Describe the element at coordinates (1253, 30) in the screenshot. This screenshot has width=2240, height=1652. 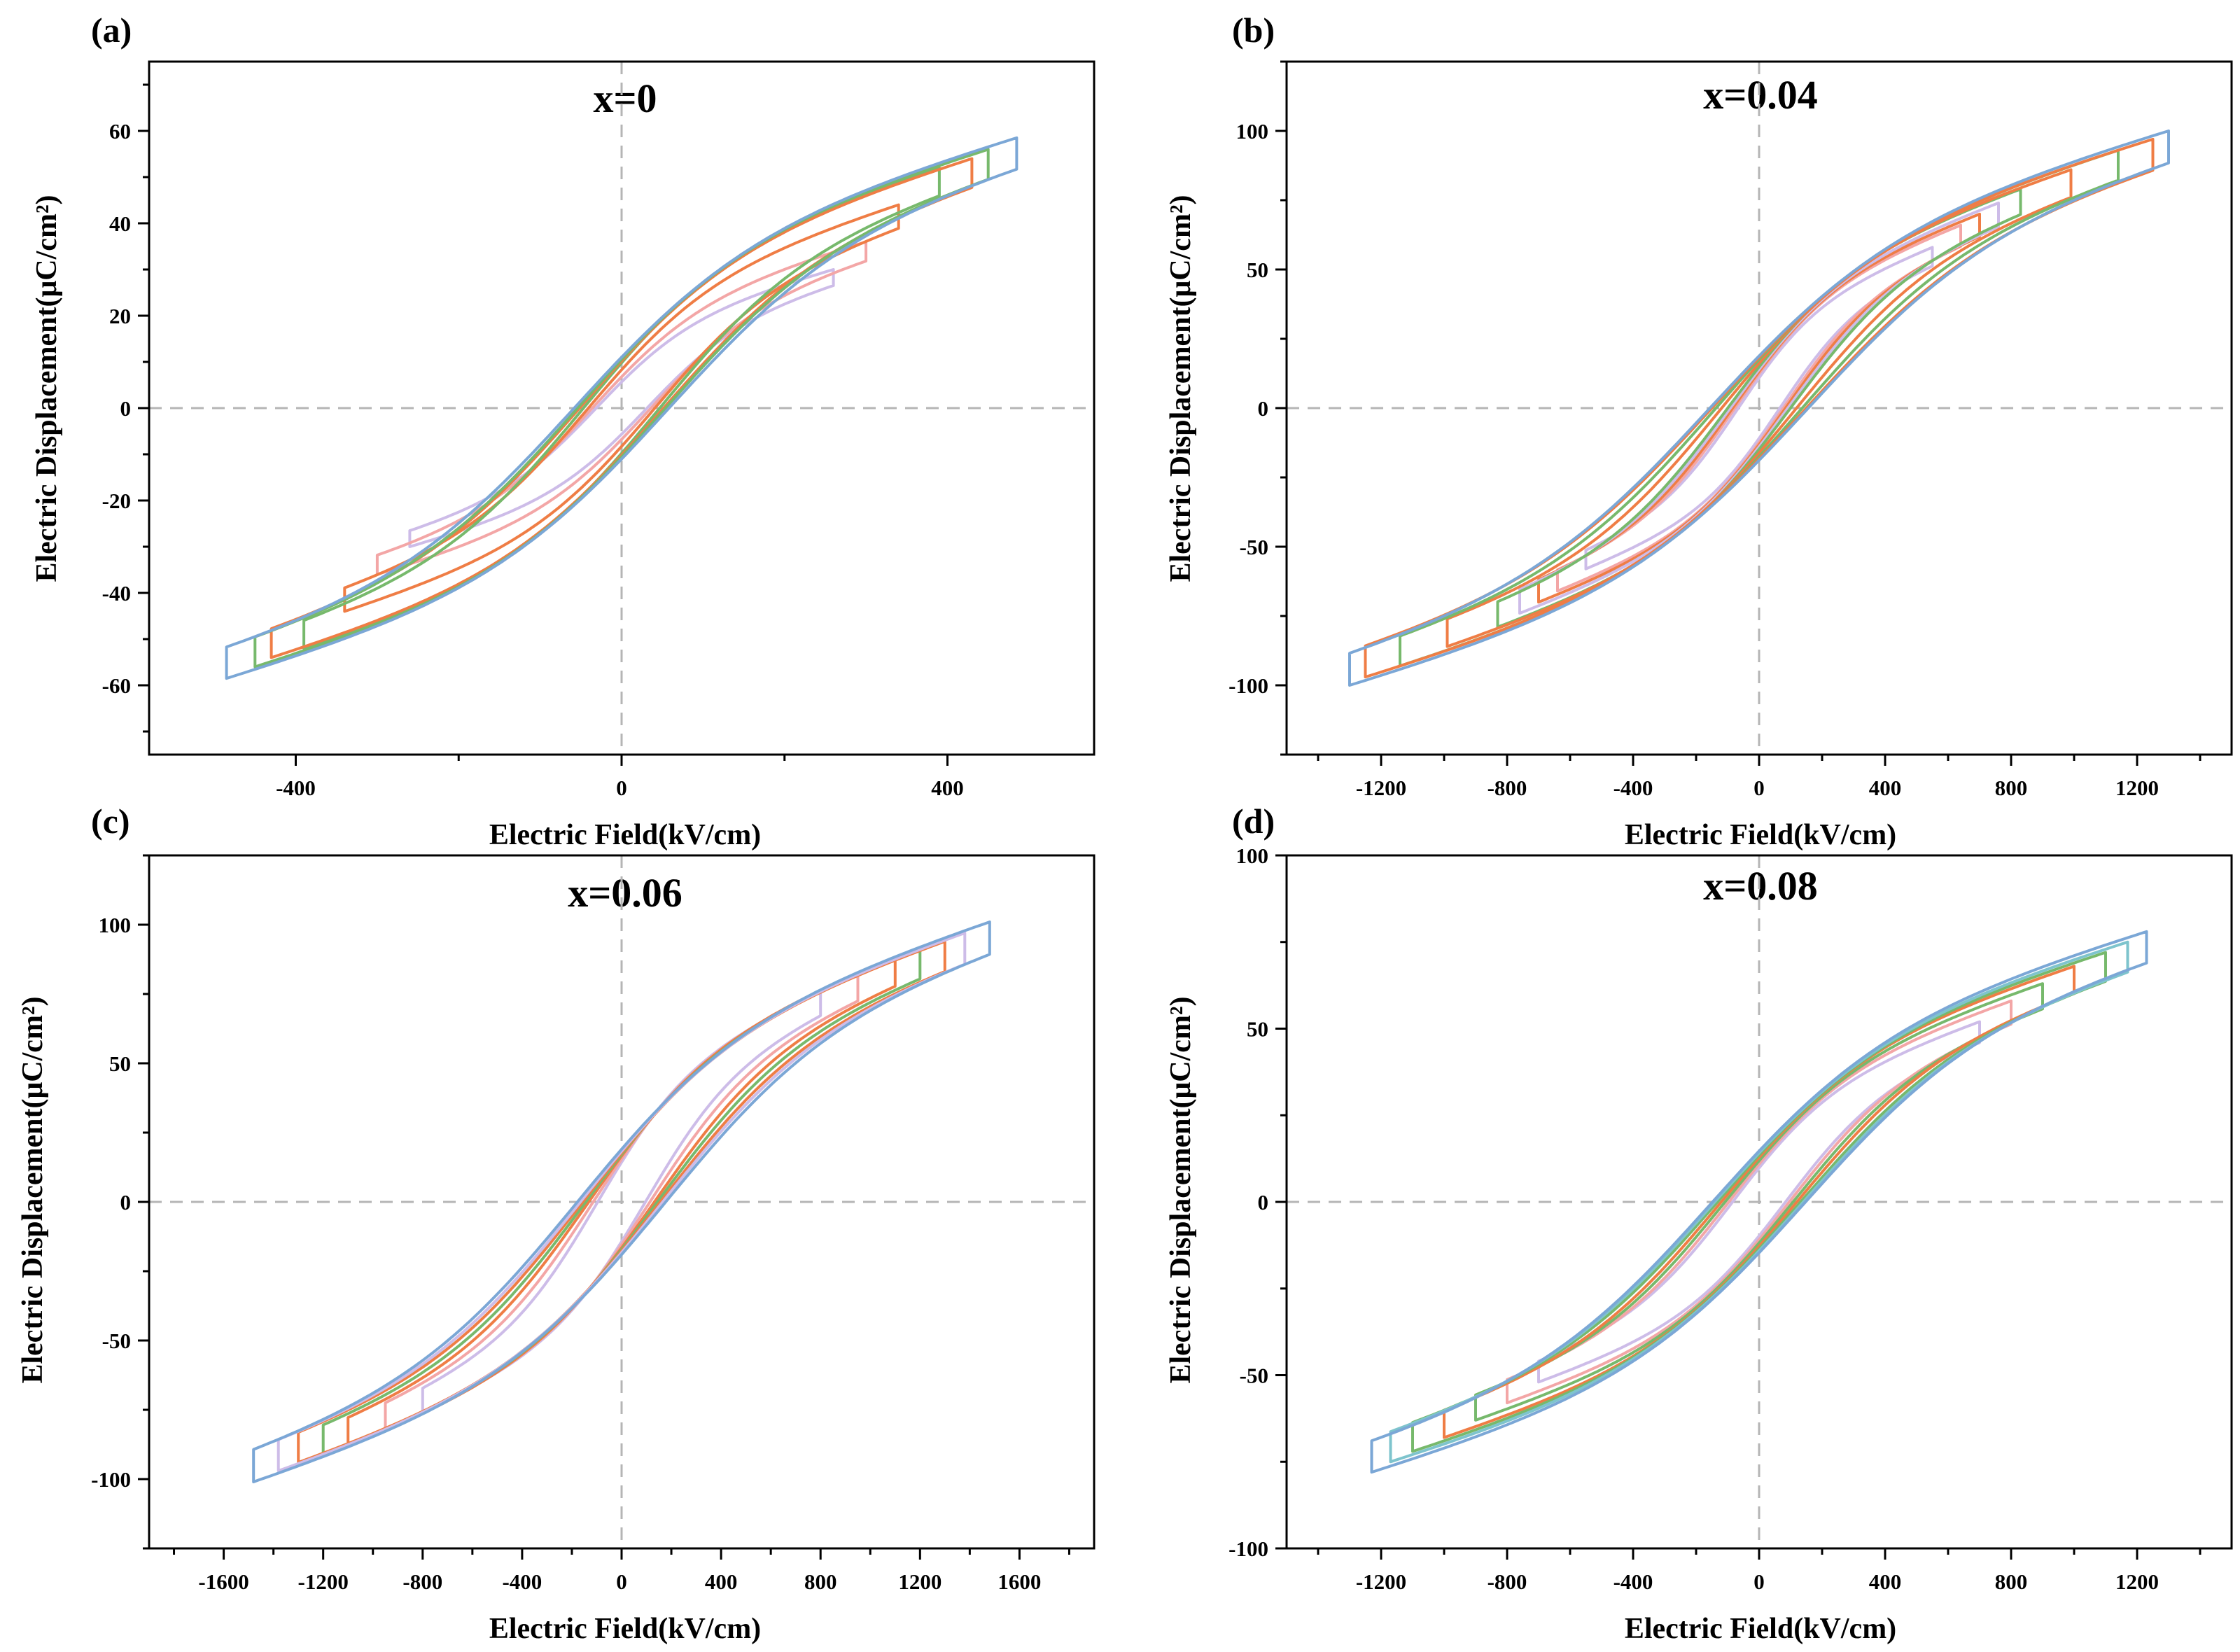
I see `panel-label: (b)` at that location.